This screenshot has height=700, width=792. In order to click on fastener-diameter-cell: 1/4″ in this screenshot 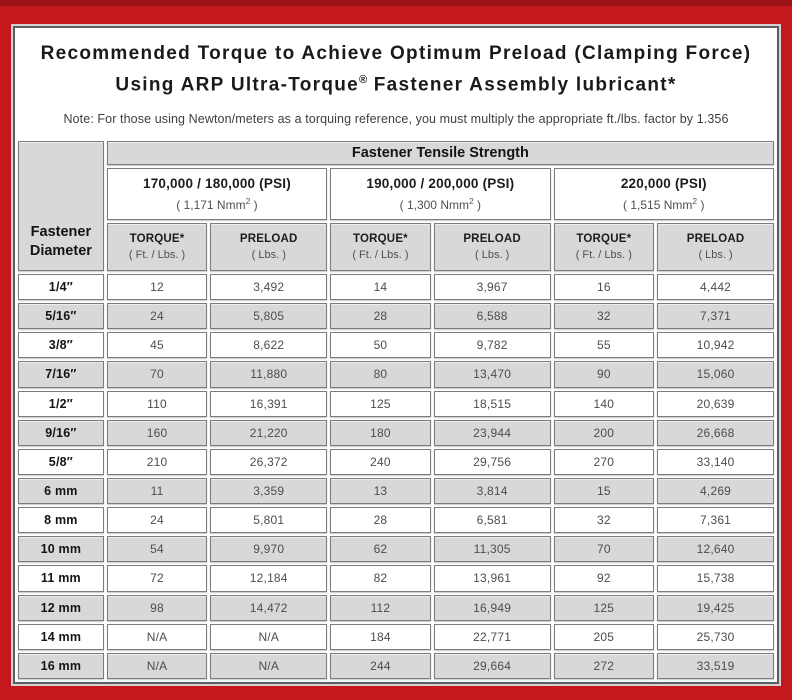, I will do `click(61, 287)`.